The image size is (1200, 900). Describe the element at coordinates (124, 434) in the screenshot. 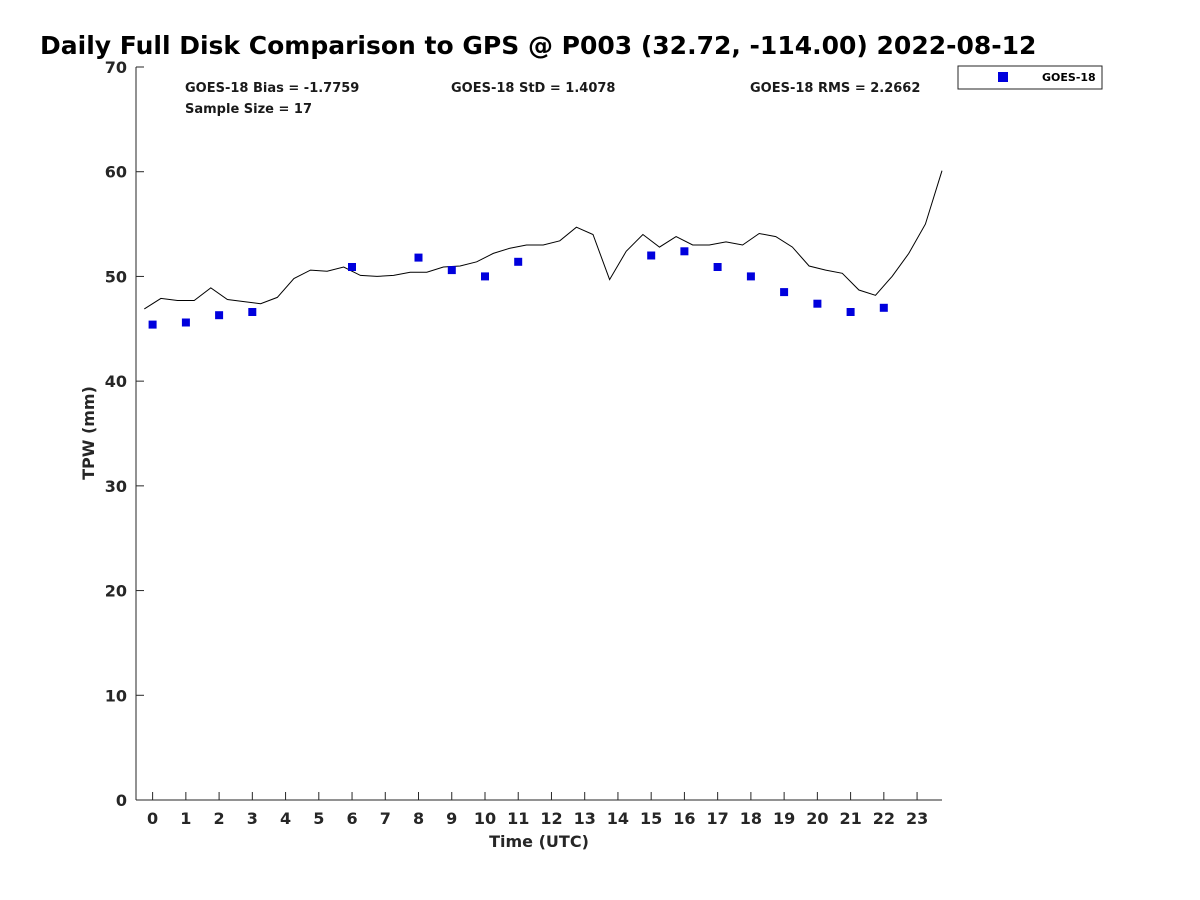

I see `y-ticks: 0 10 20 30 40 50 60 70` at that location.